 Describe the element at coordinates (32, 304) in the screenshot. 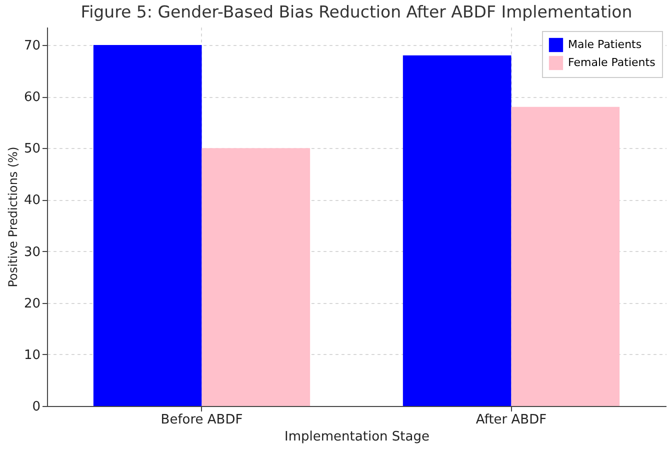

I see `y-tick-label: 20` at that location.